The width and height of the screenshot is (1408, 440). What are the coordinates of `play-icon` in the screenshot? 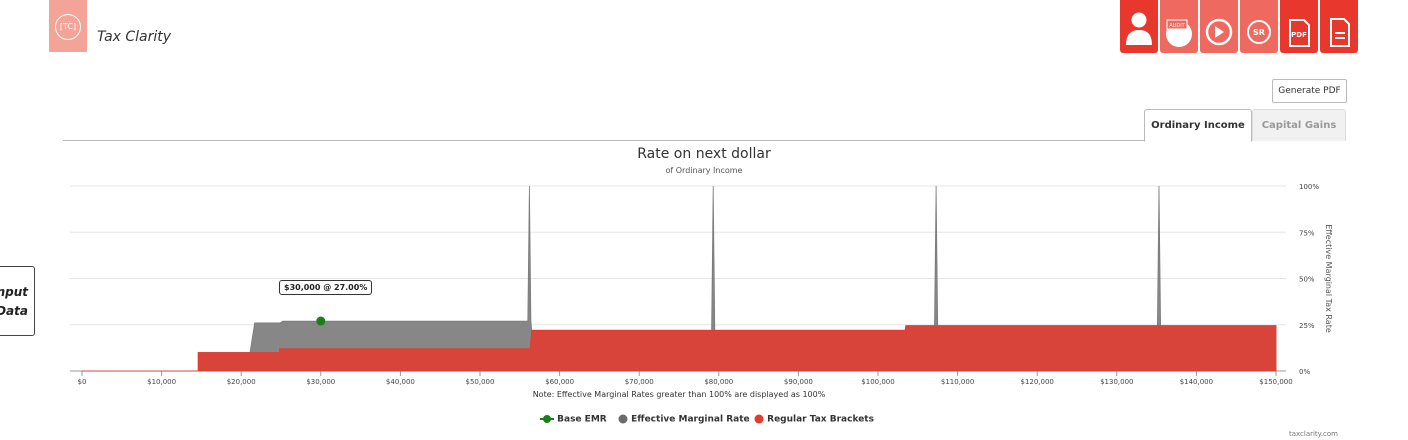 It's located at (1219, 32).